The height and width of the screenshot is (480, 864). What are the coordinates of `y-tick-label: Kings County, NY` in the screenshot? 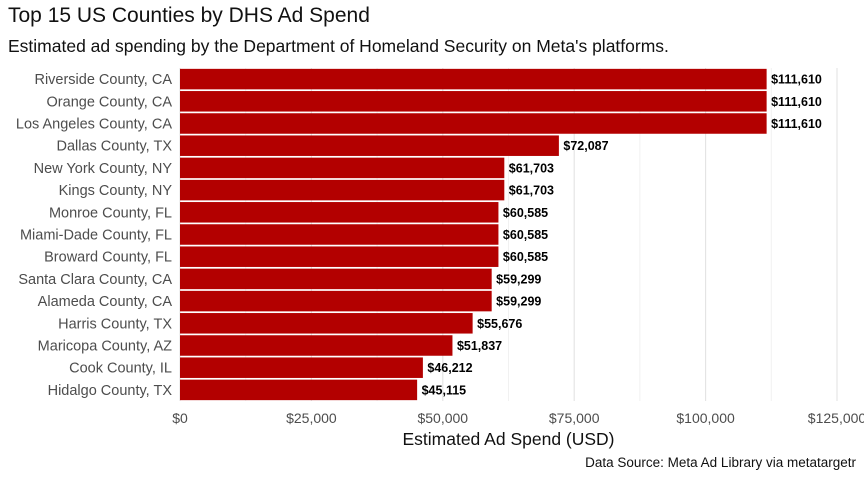 It's located at (116, 191).